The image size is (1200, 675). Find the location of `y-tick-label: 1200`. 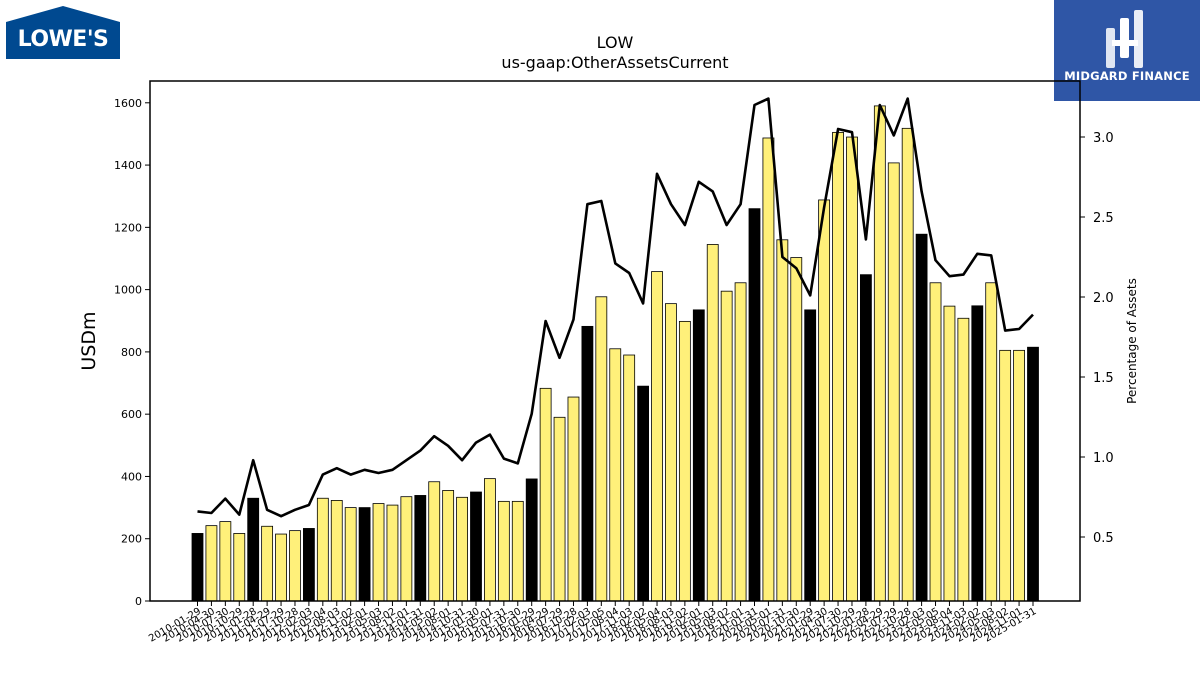

y-tick-label: 1200 is located at coordinates (128, 227).